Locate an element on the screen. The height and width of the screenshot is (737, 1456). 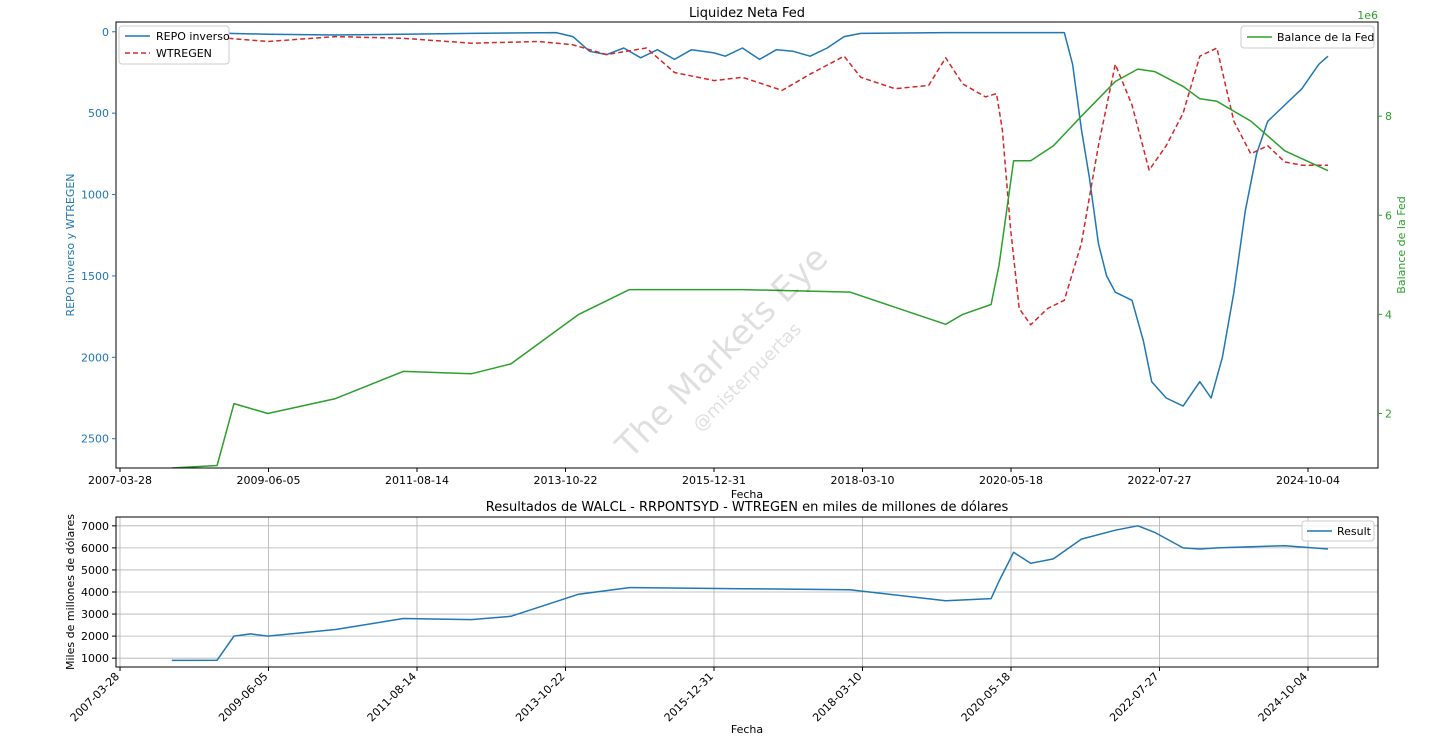
bottom-y-tick-label: 6000 is located at coordinates (95, 548).